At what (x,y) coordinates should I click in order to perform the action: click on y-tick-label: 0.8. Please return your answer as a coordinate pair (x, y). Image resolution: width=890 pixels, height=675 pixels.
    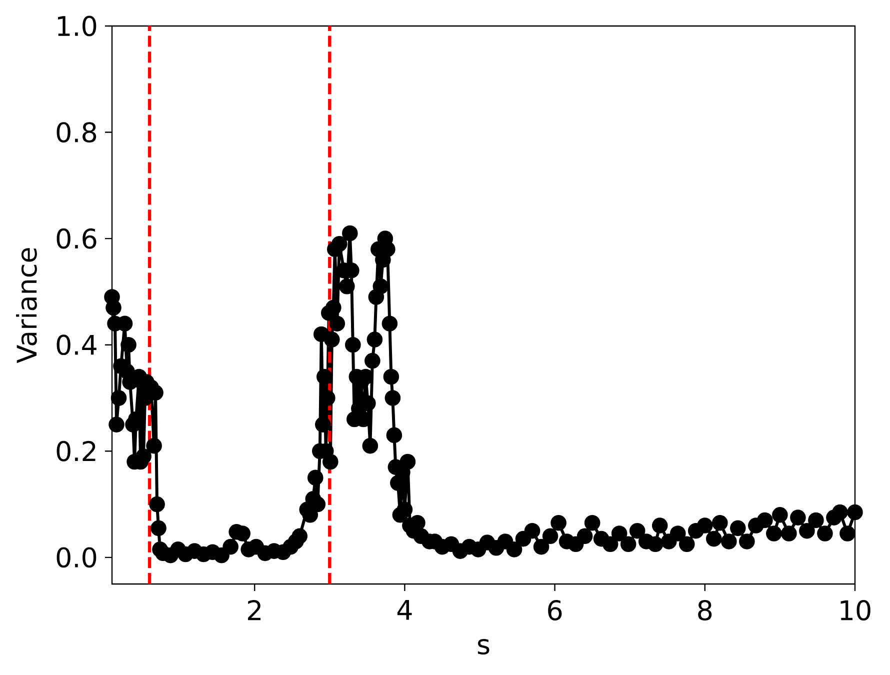
    Looking at the image, I should click on (76, 132).